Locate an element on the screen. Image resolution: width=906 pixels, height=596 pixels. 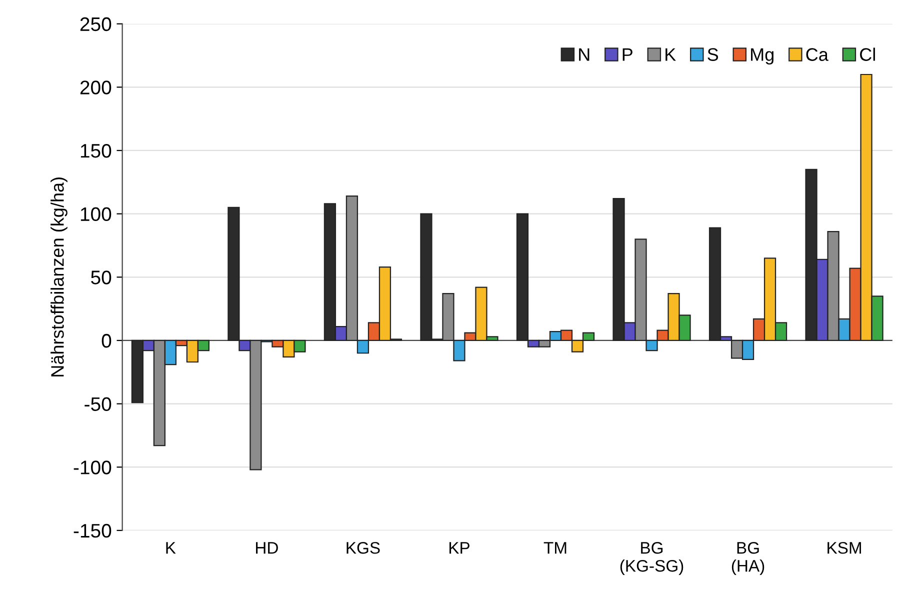
y-tick-label: 200 is located at coordinates (96, 87).